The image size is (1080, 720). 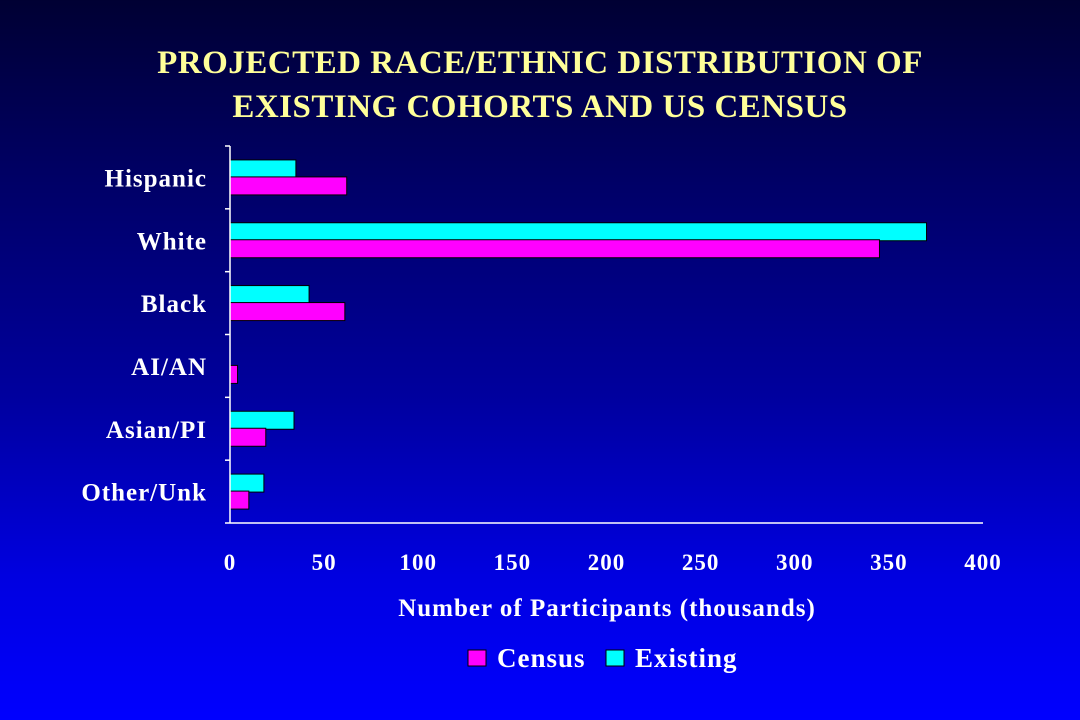 I want to click on x-tick-label-200: 200, so click(x=607, y=562).